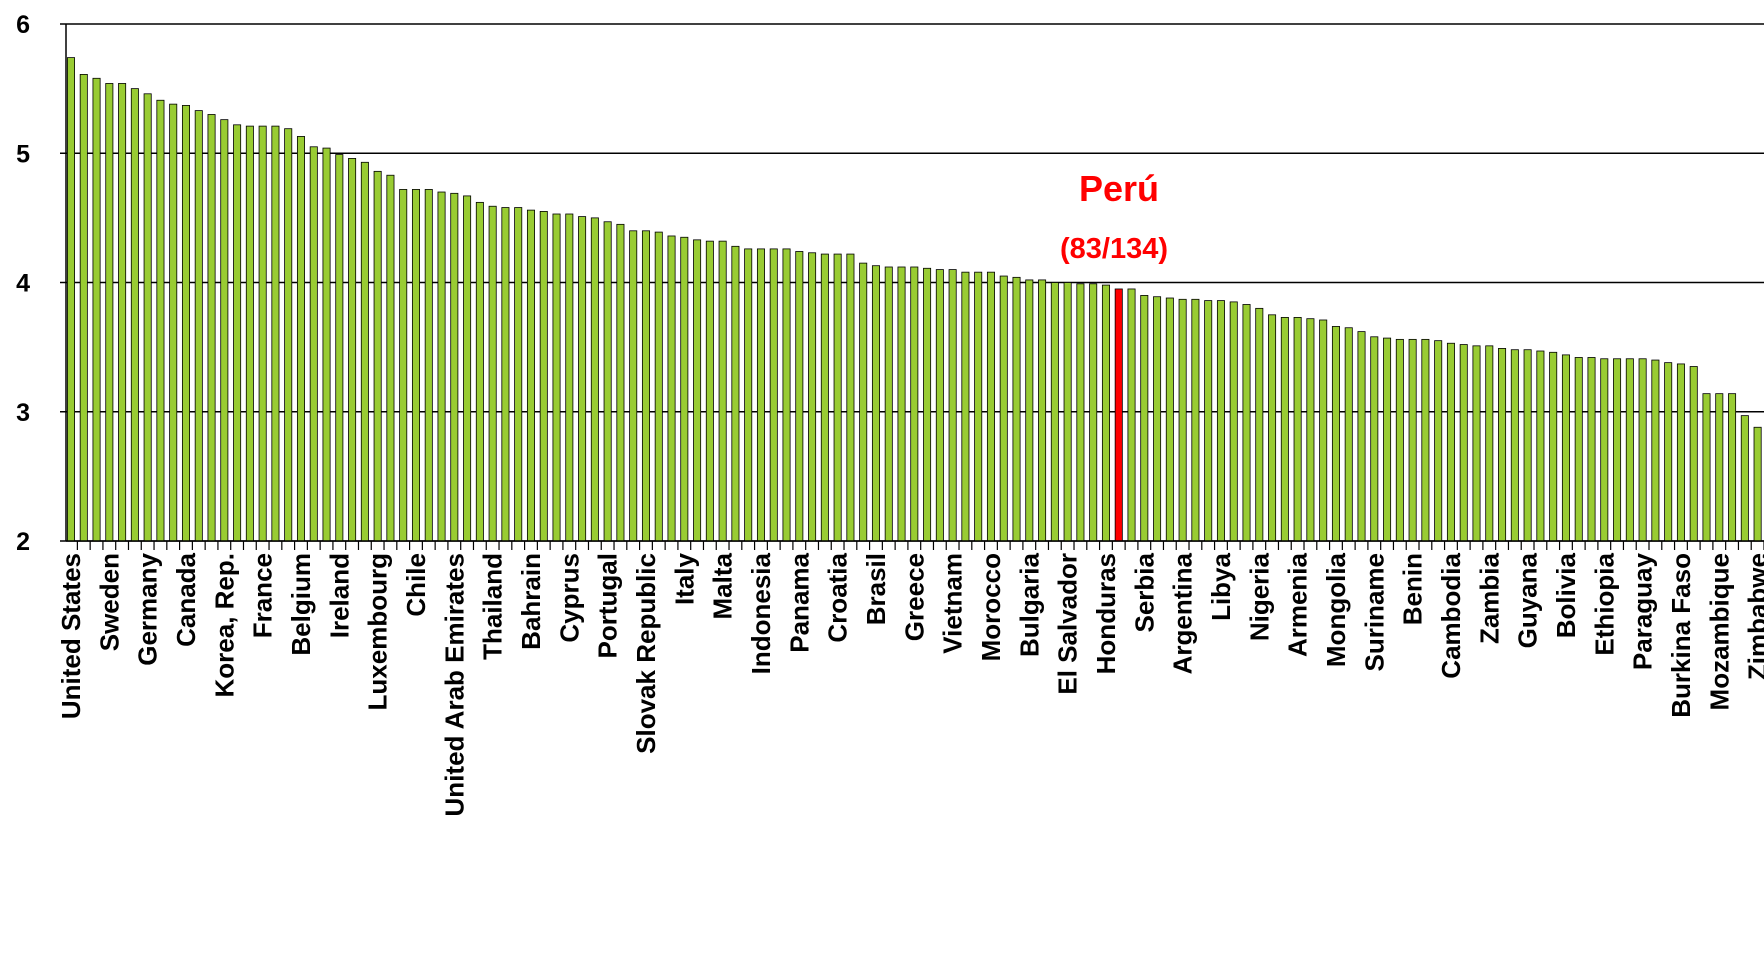 The image size is (1764, 969). Describe the element at coordinates (23, 284) in the screenshot. I see `y-tick-label: 4` at that location.